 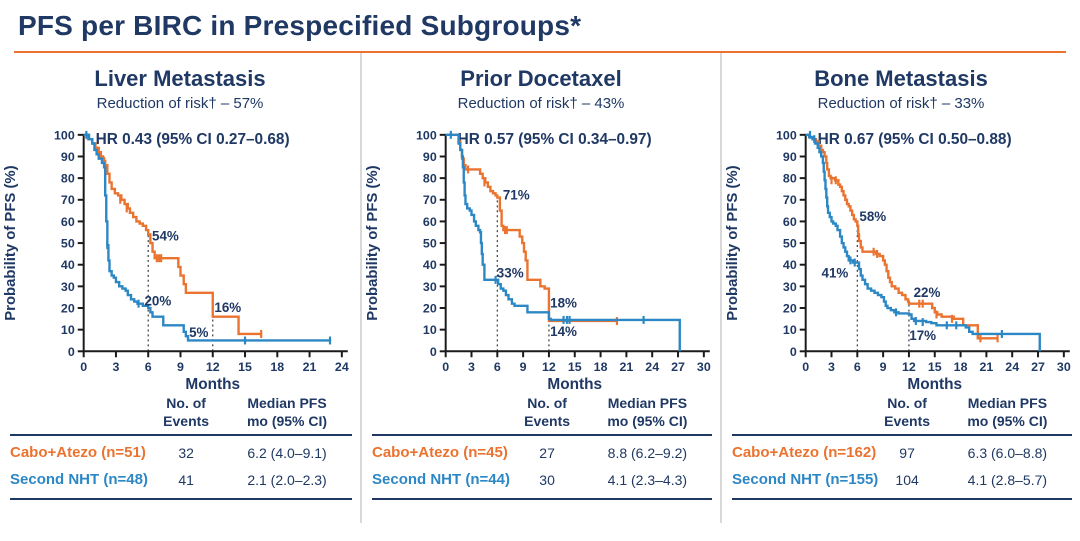 What do you see at coordinates (181, 479) in the screenshot?
I see `table-row: Second NHT (n=48) 41 2.1 (2.0–2.3)` at bounding box center [181, 479].